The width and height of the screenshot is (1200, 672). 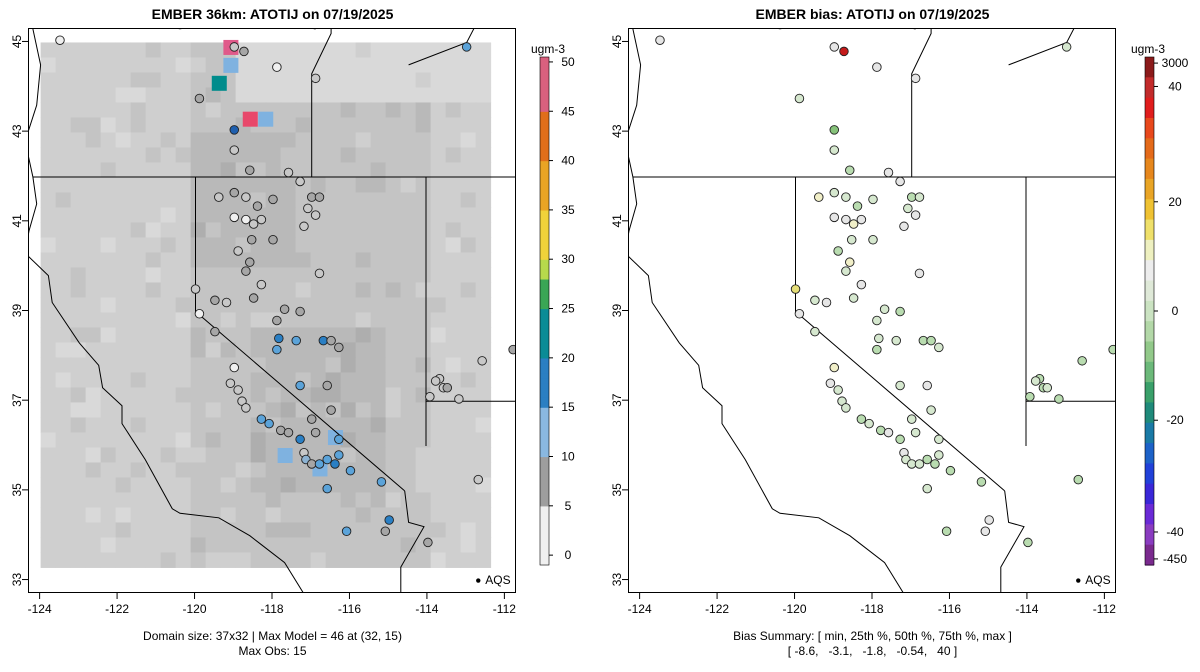 What do you see at coordinates (117, 609) in the screenshot?
I see `x-tick-label: -122` at bounding box center [117, 609].